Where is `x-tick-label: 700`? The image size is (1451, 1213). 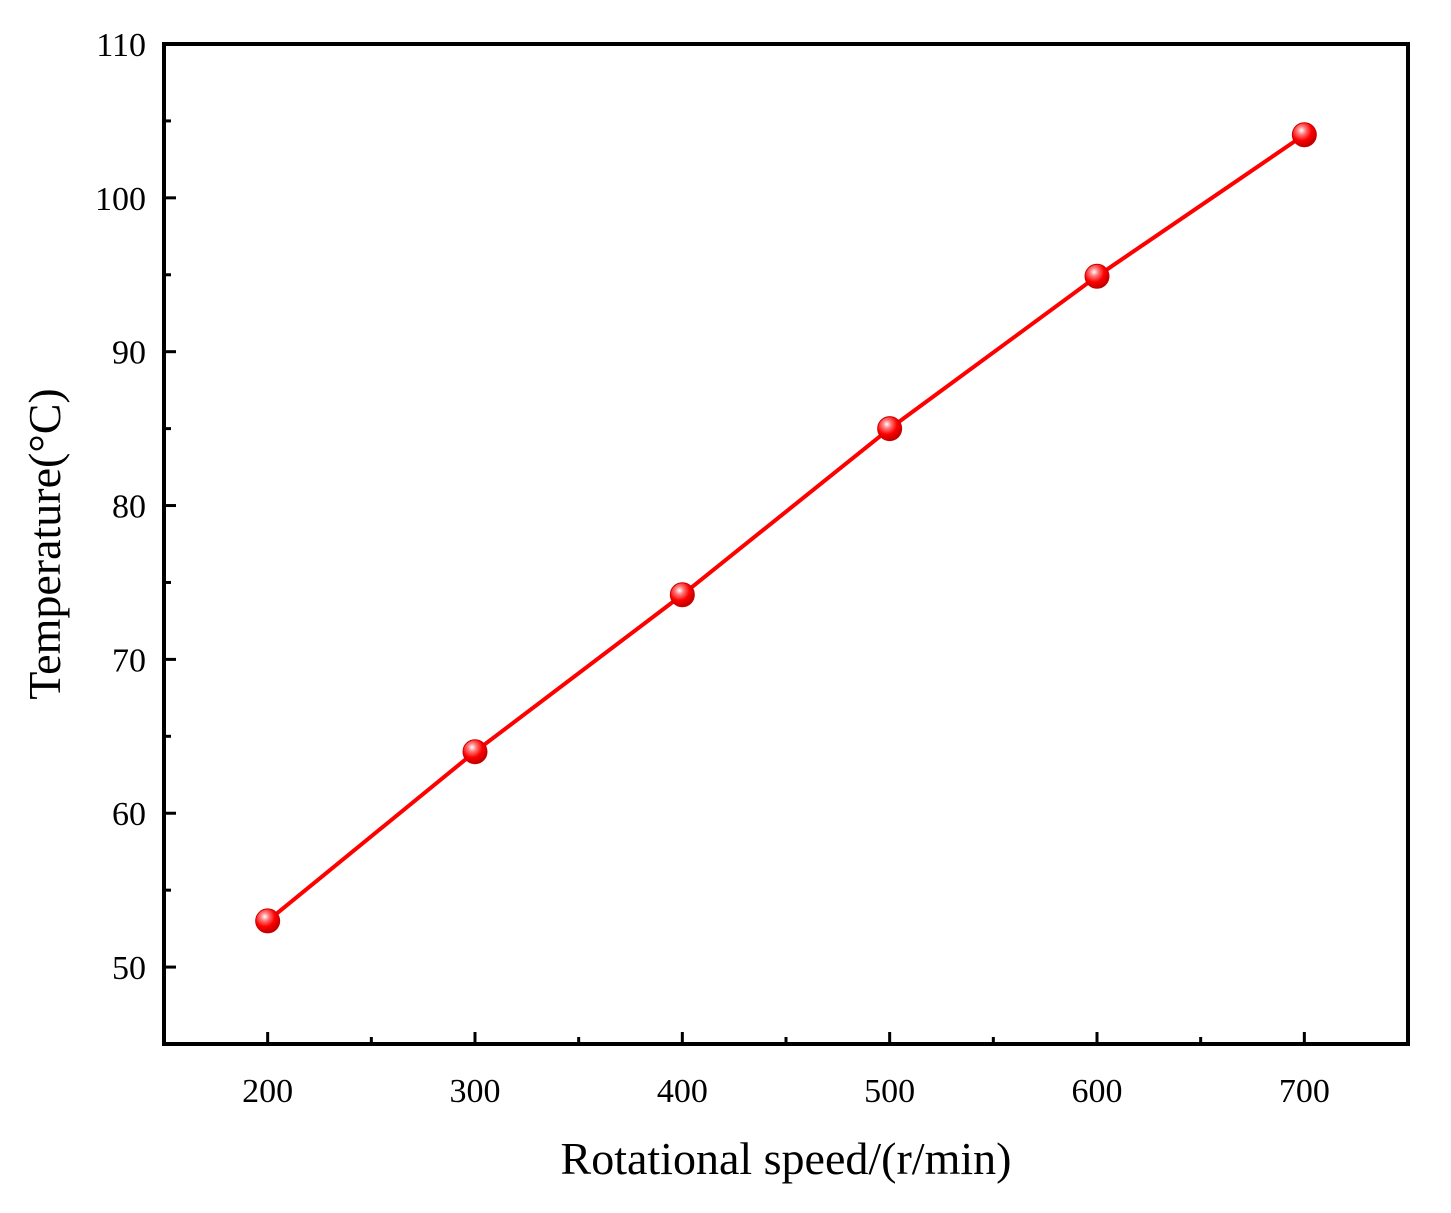 x-tick-label: 700 is located at coordinates (1304, 1091).